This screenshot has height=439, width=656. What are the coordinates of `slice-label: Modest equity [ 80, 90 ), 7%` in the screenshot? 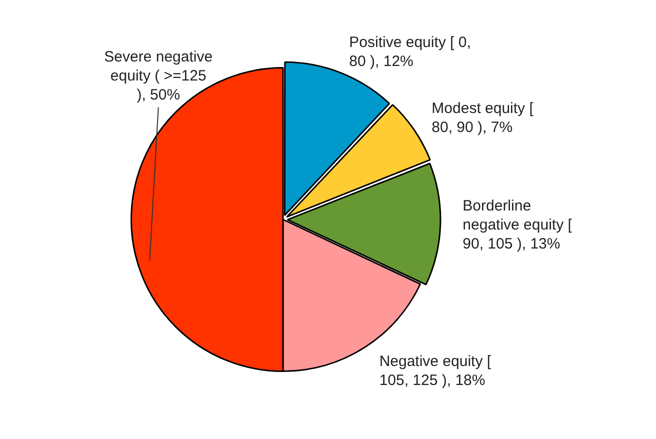 It's located at (483, 118).